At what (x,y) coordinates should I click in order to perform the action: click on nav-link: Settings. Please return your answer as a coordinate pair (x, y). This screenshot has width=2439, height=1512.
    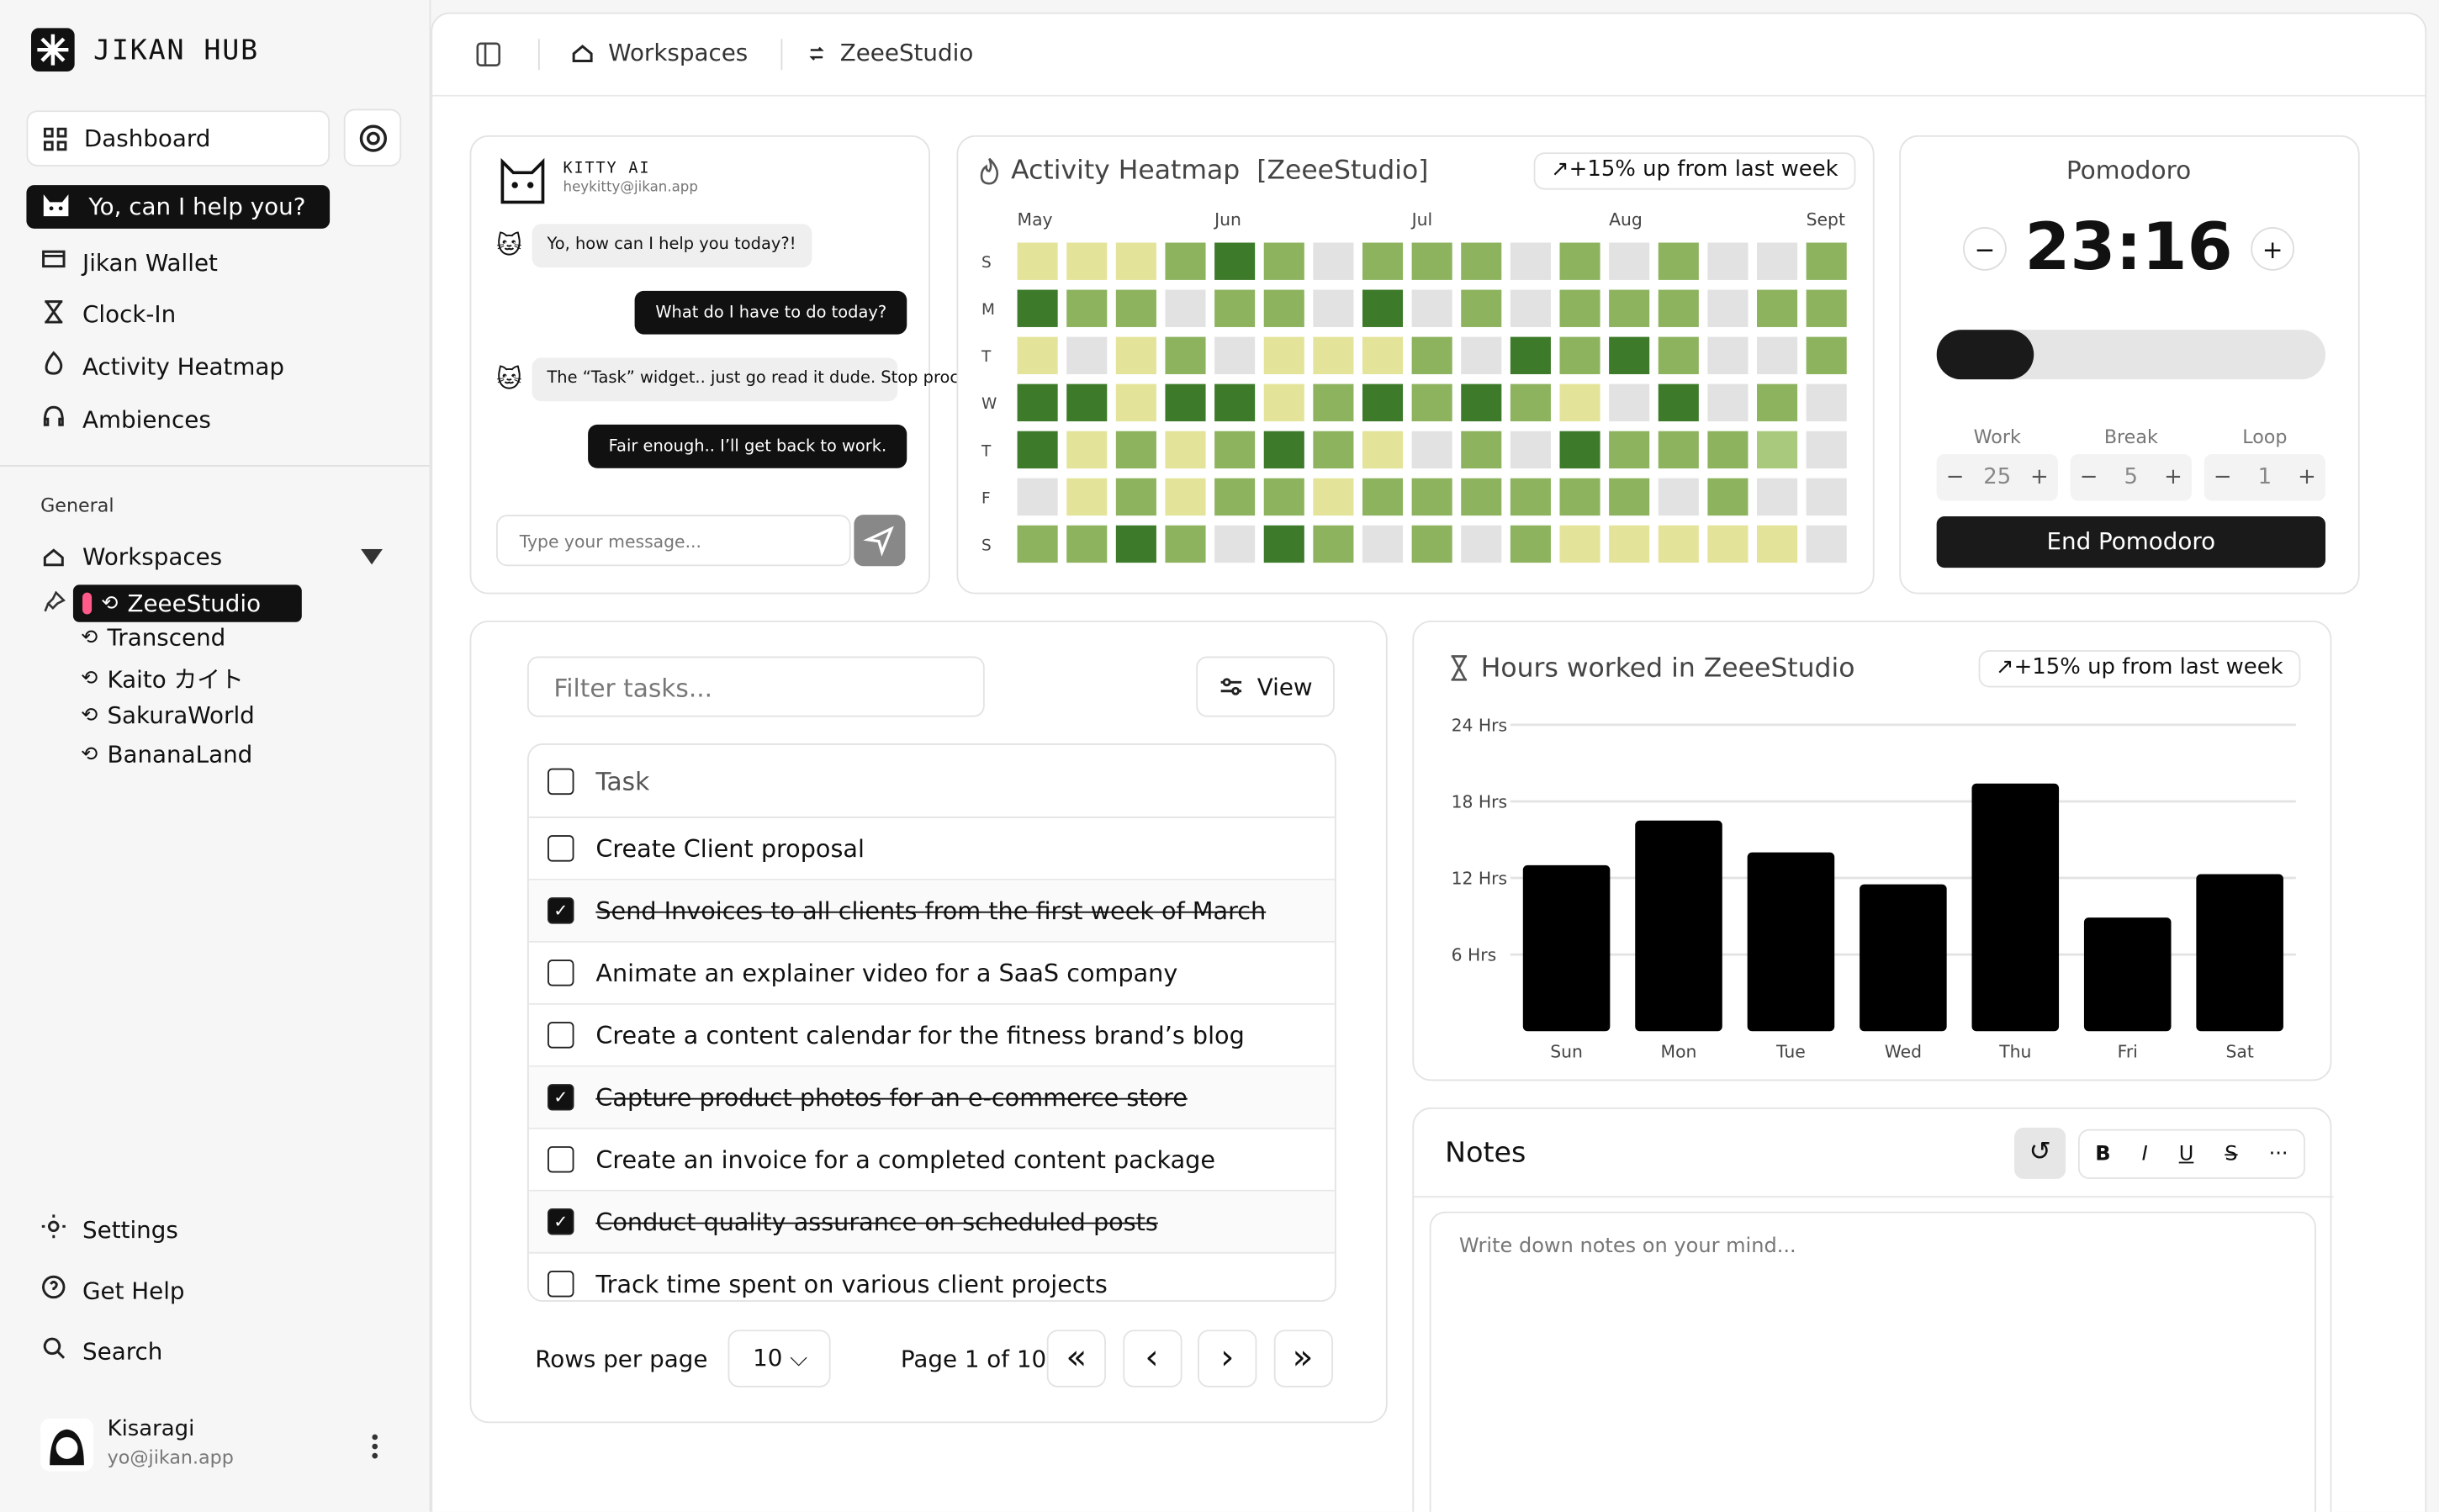
    Looking at the image, I should click on (109, 1229).